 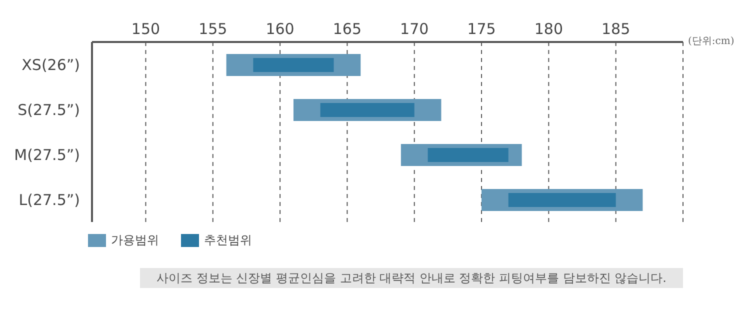 What do you see at coordinates (145, 29) in the screenshot?
I see `x-tick-label: 150` at bounding box center [145, 29].